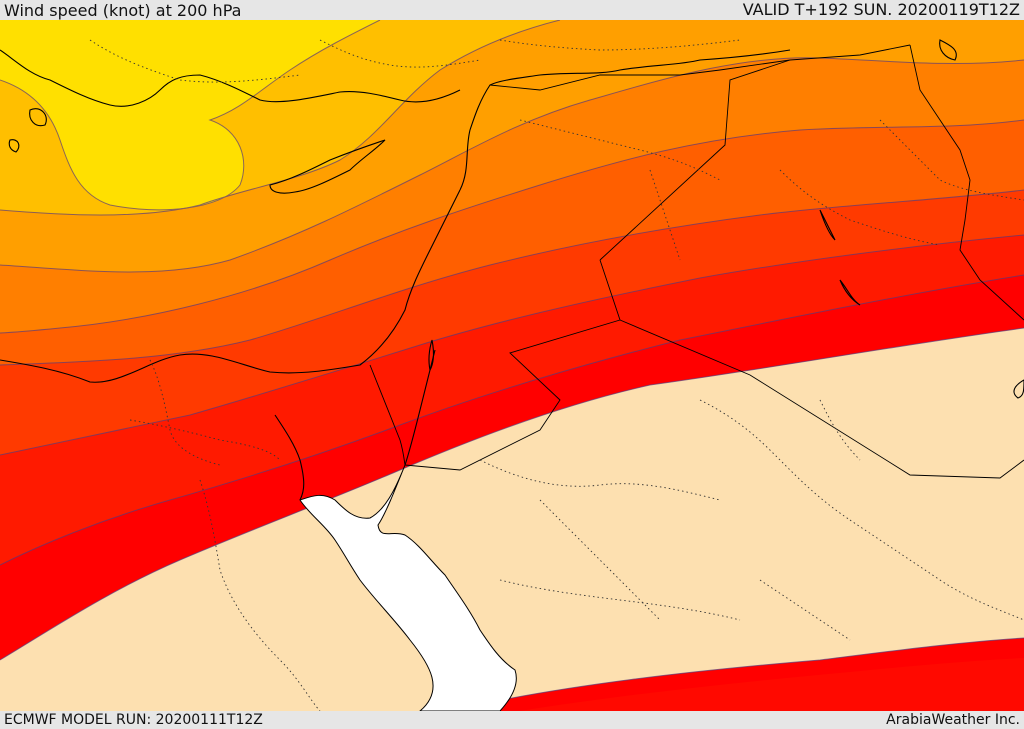 Image resolution: width=1024 pixels, height=729 pixels. I want to click on wind-band-south, so click(737, 674).